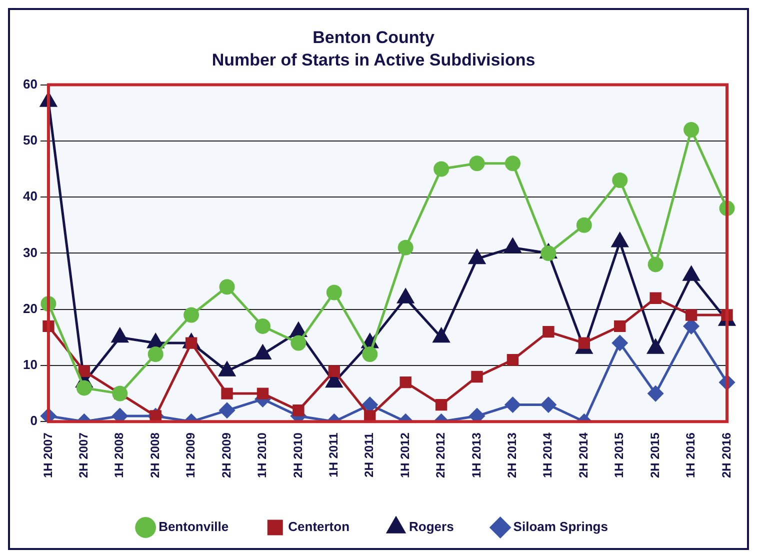 This screenshot has height=558, width=757. What do you see at coordinates (560, 526) in the screenshot?
I see `legend-label: Siloam Springs` at bounding box center [560, 526].